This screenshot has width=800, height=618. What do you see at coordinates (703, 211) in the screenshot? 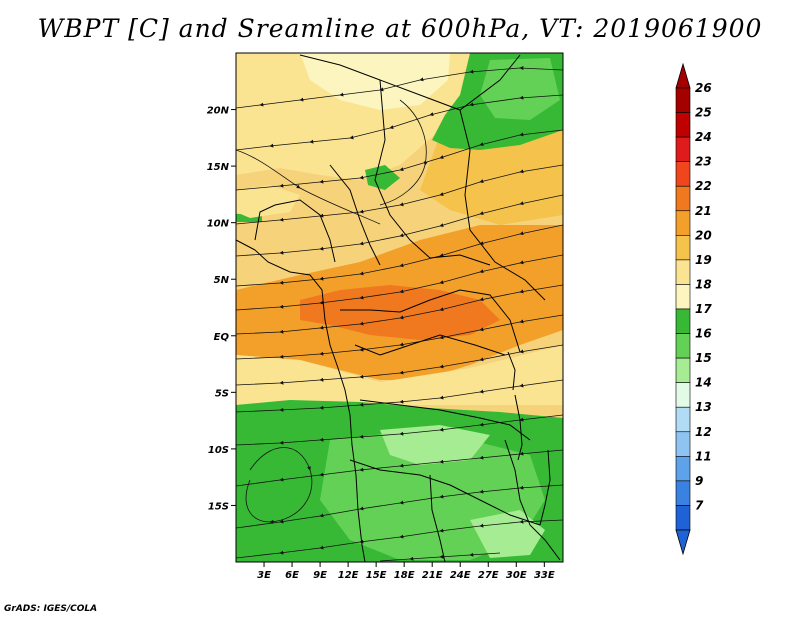
I see `colorbar-label: 21` at bounding box center [703, 211].